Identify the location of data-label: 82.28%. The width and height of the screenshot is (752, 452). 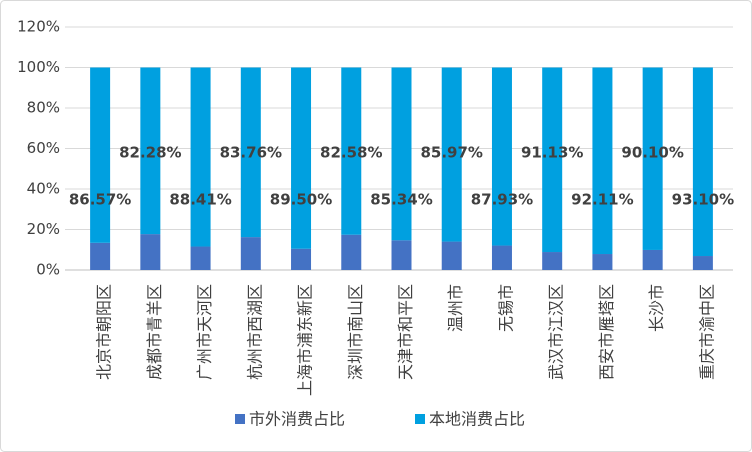
(150, 153).